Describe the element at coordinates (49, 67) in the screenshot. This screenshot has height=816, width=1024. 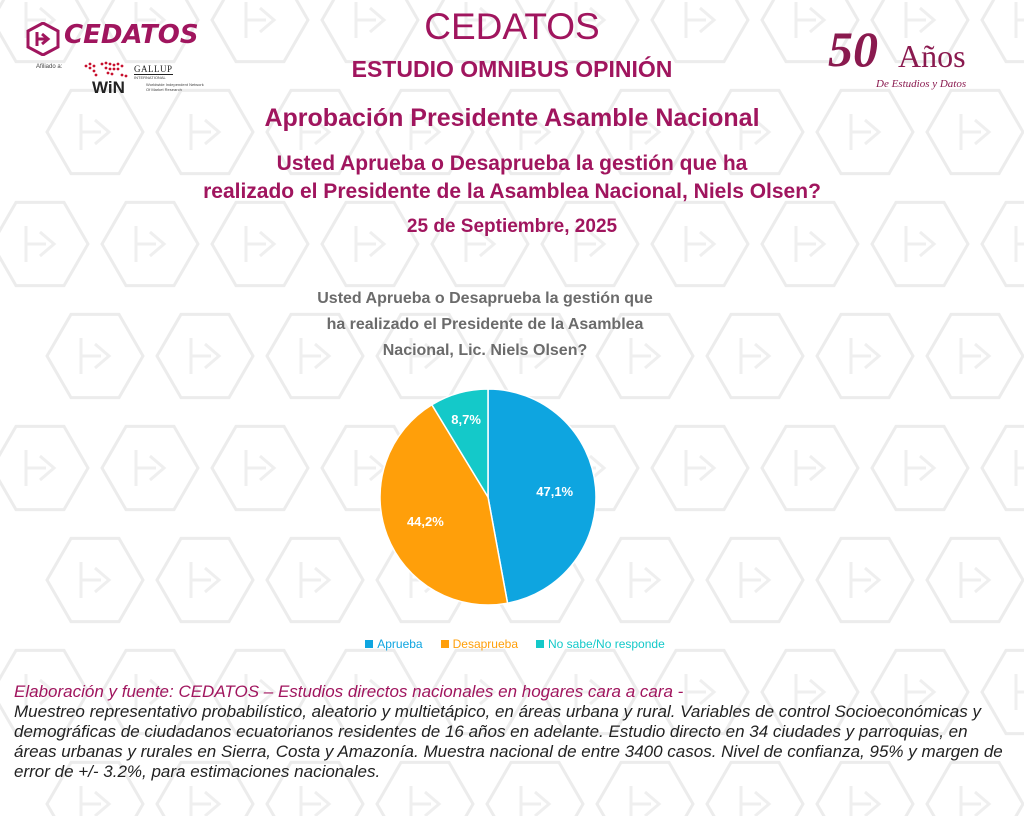
I see `affiliation-label: Afiliado a:` at that location.